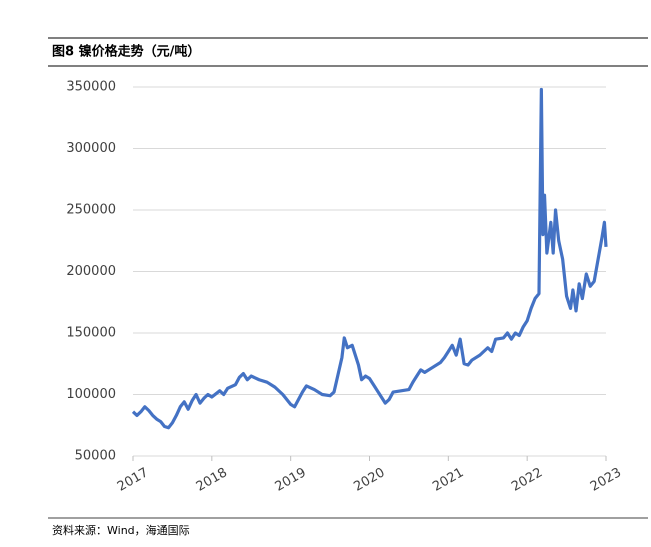 The height and width of the screenshot is (547, 651). Describe the element at coordinates (369, 480) in the screenshot. I see `x-tick-label: 2020` at that location.